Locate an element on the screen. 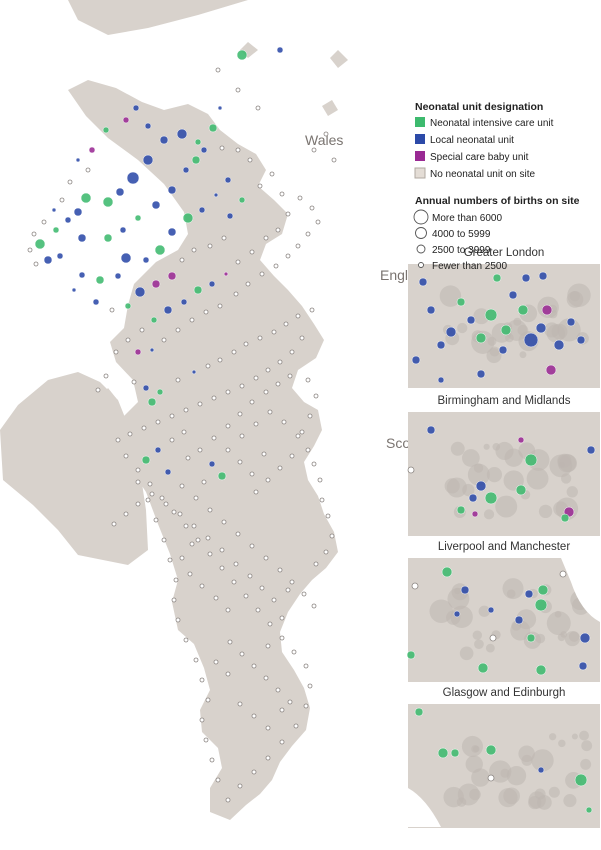  inset-map-3: Glasgow and Edinburgh is located at coordinates (504, 757).